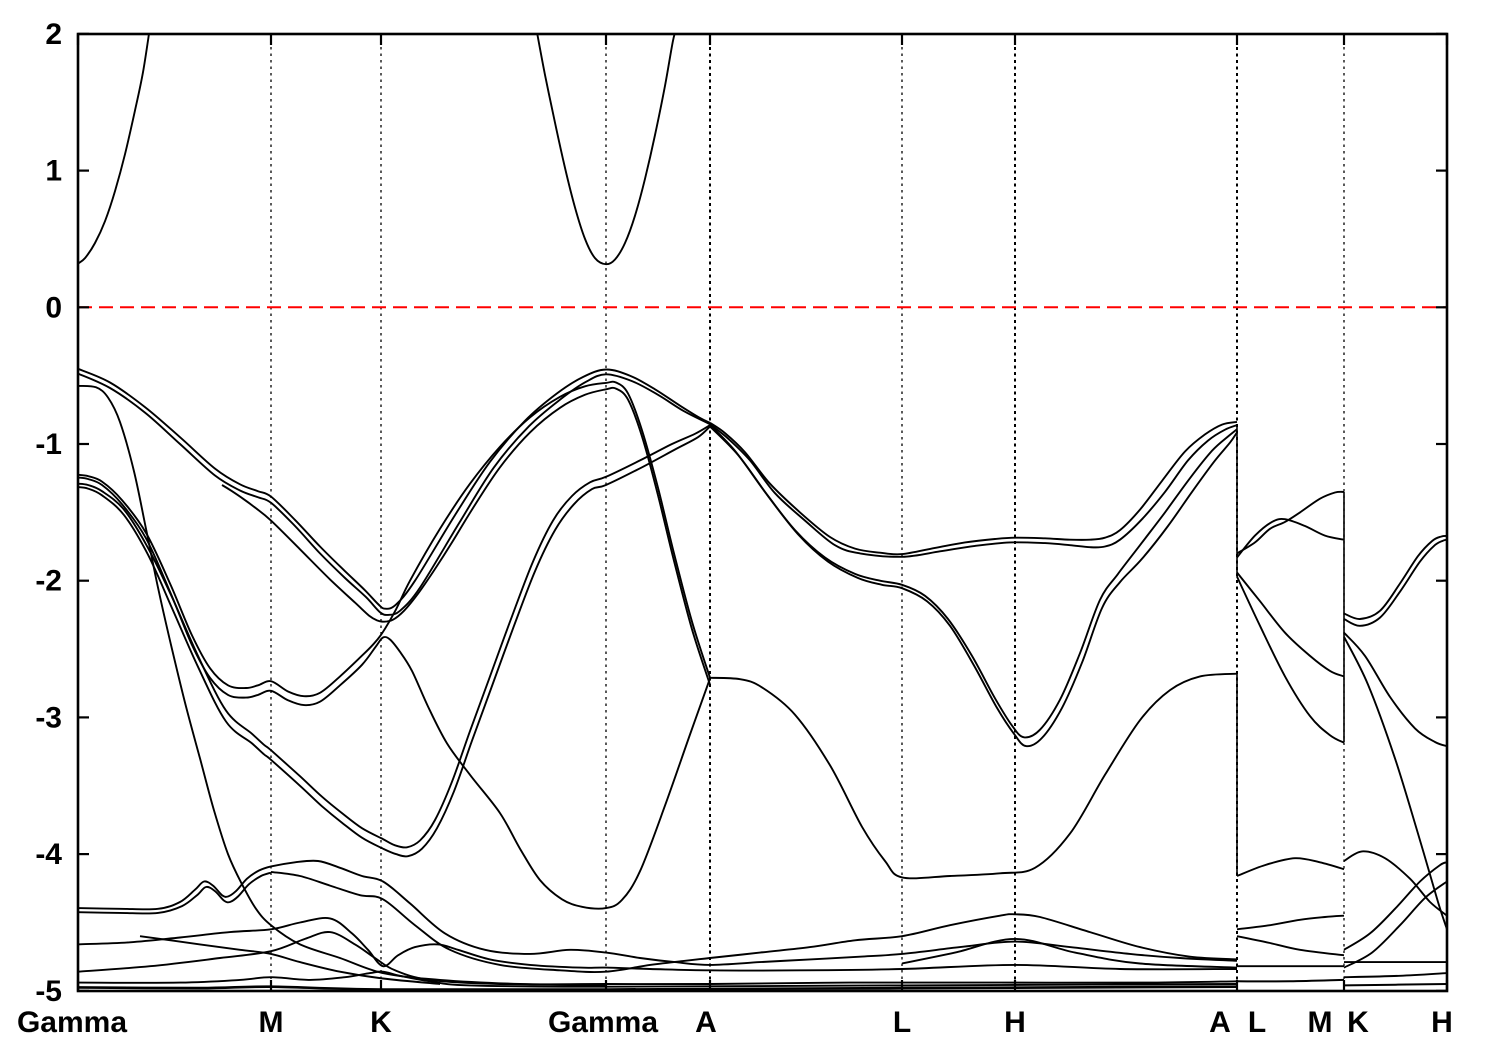 This screenshot has height=1055, width=1500. Describe the element at coordinates (53, 171) in the screenshot. I see `svg-text: 1` at that location.